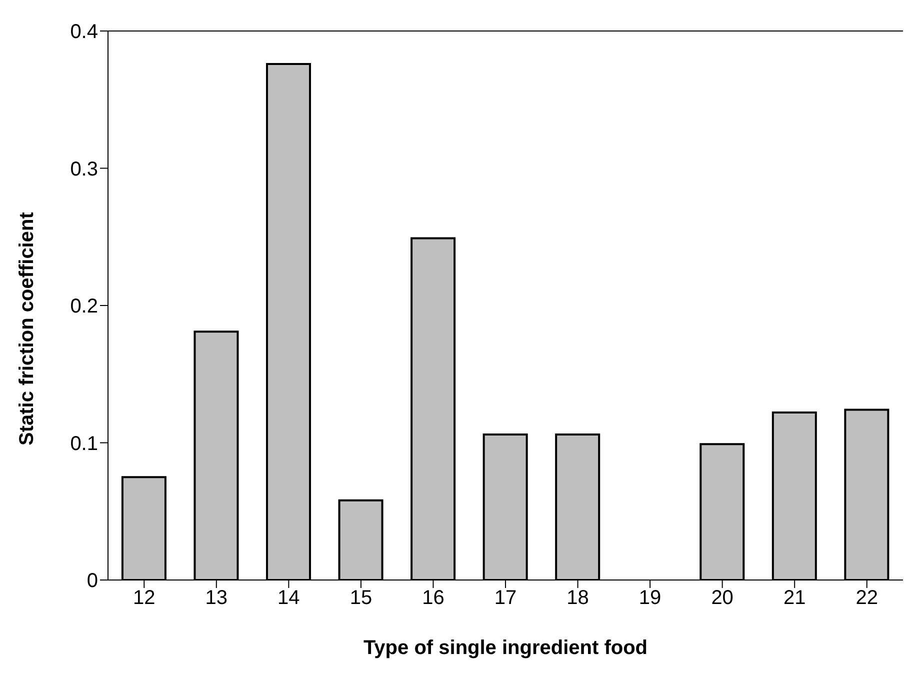  I want to click on x-tick-label: 16, so click(433, 598).